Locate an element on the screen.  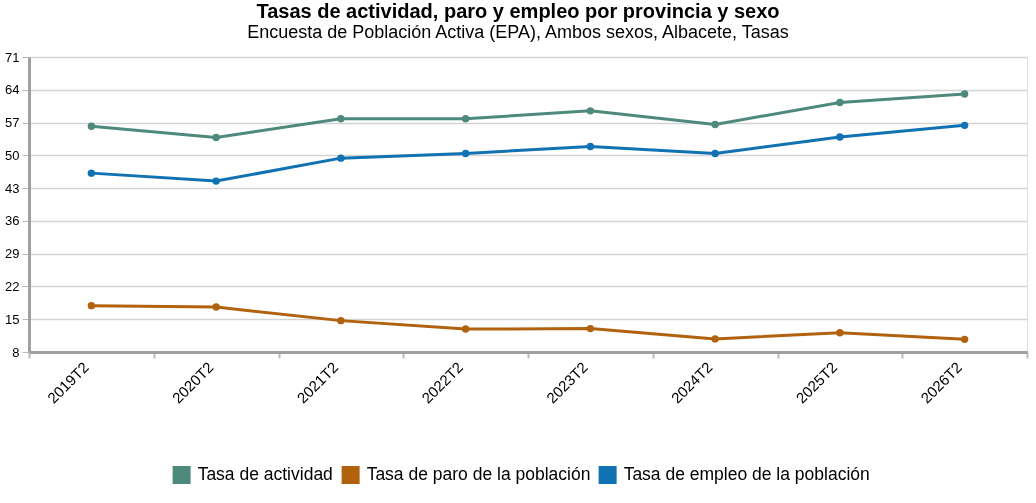
y-tick-label: 50 is located at coordinates (12, 155).